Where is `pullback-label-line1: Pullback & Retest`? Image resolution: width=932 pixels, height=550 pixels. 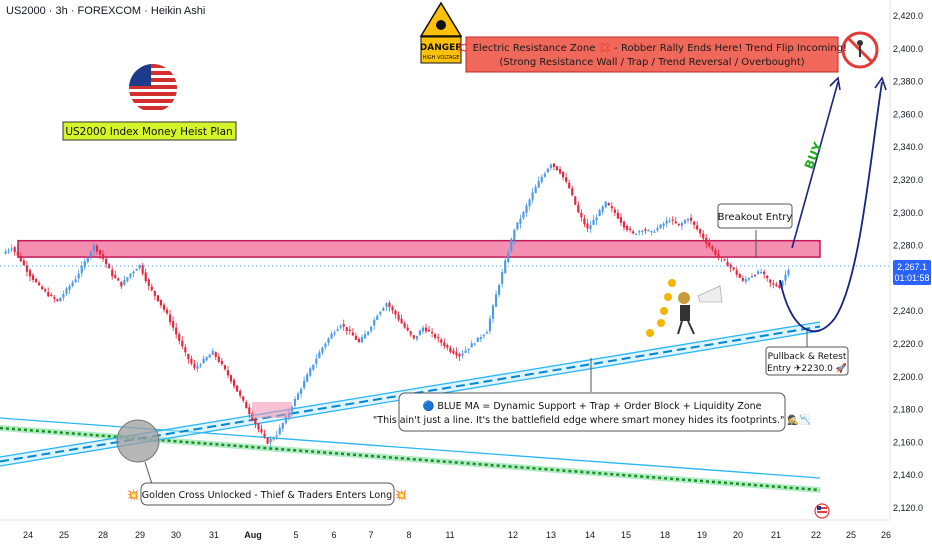 pullback-label-line1: Pullback & Retest is located at coordinates (807, 357).